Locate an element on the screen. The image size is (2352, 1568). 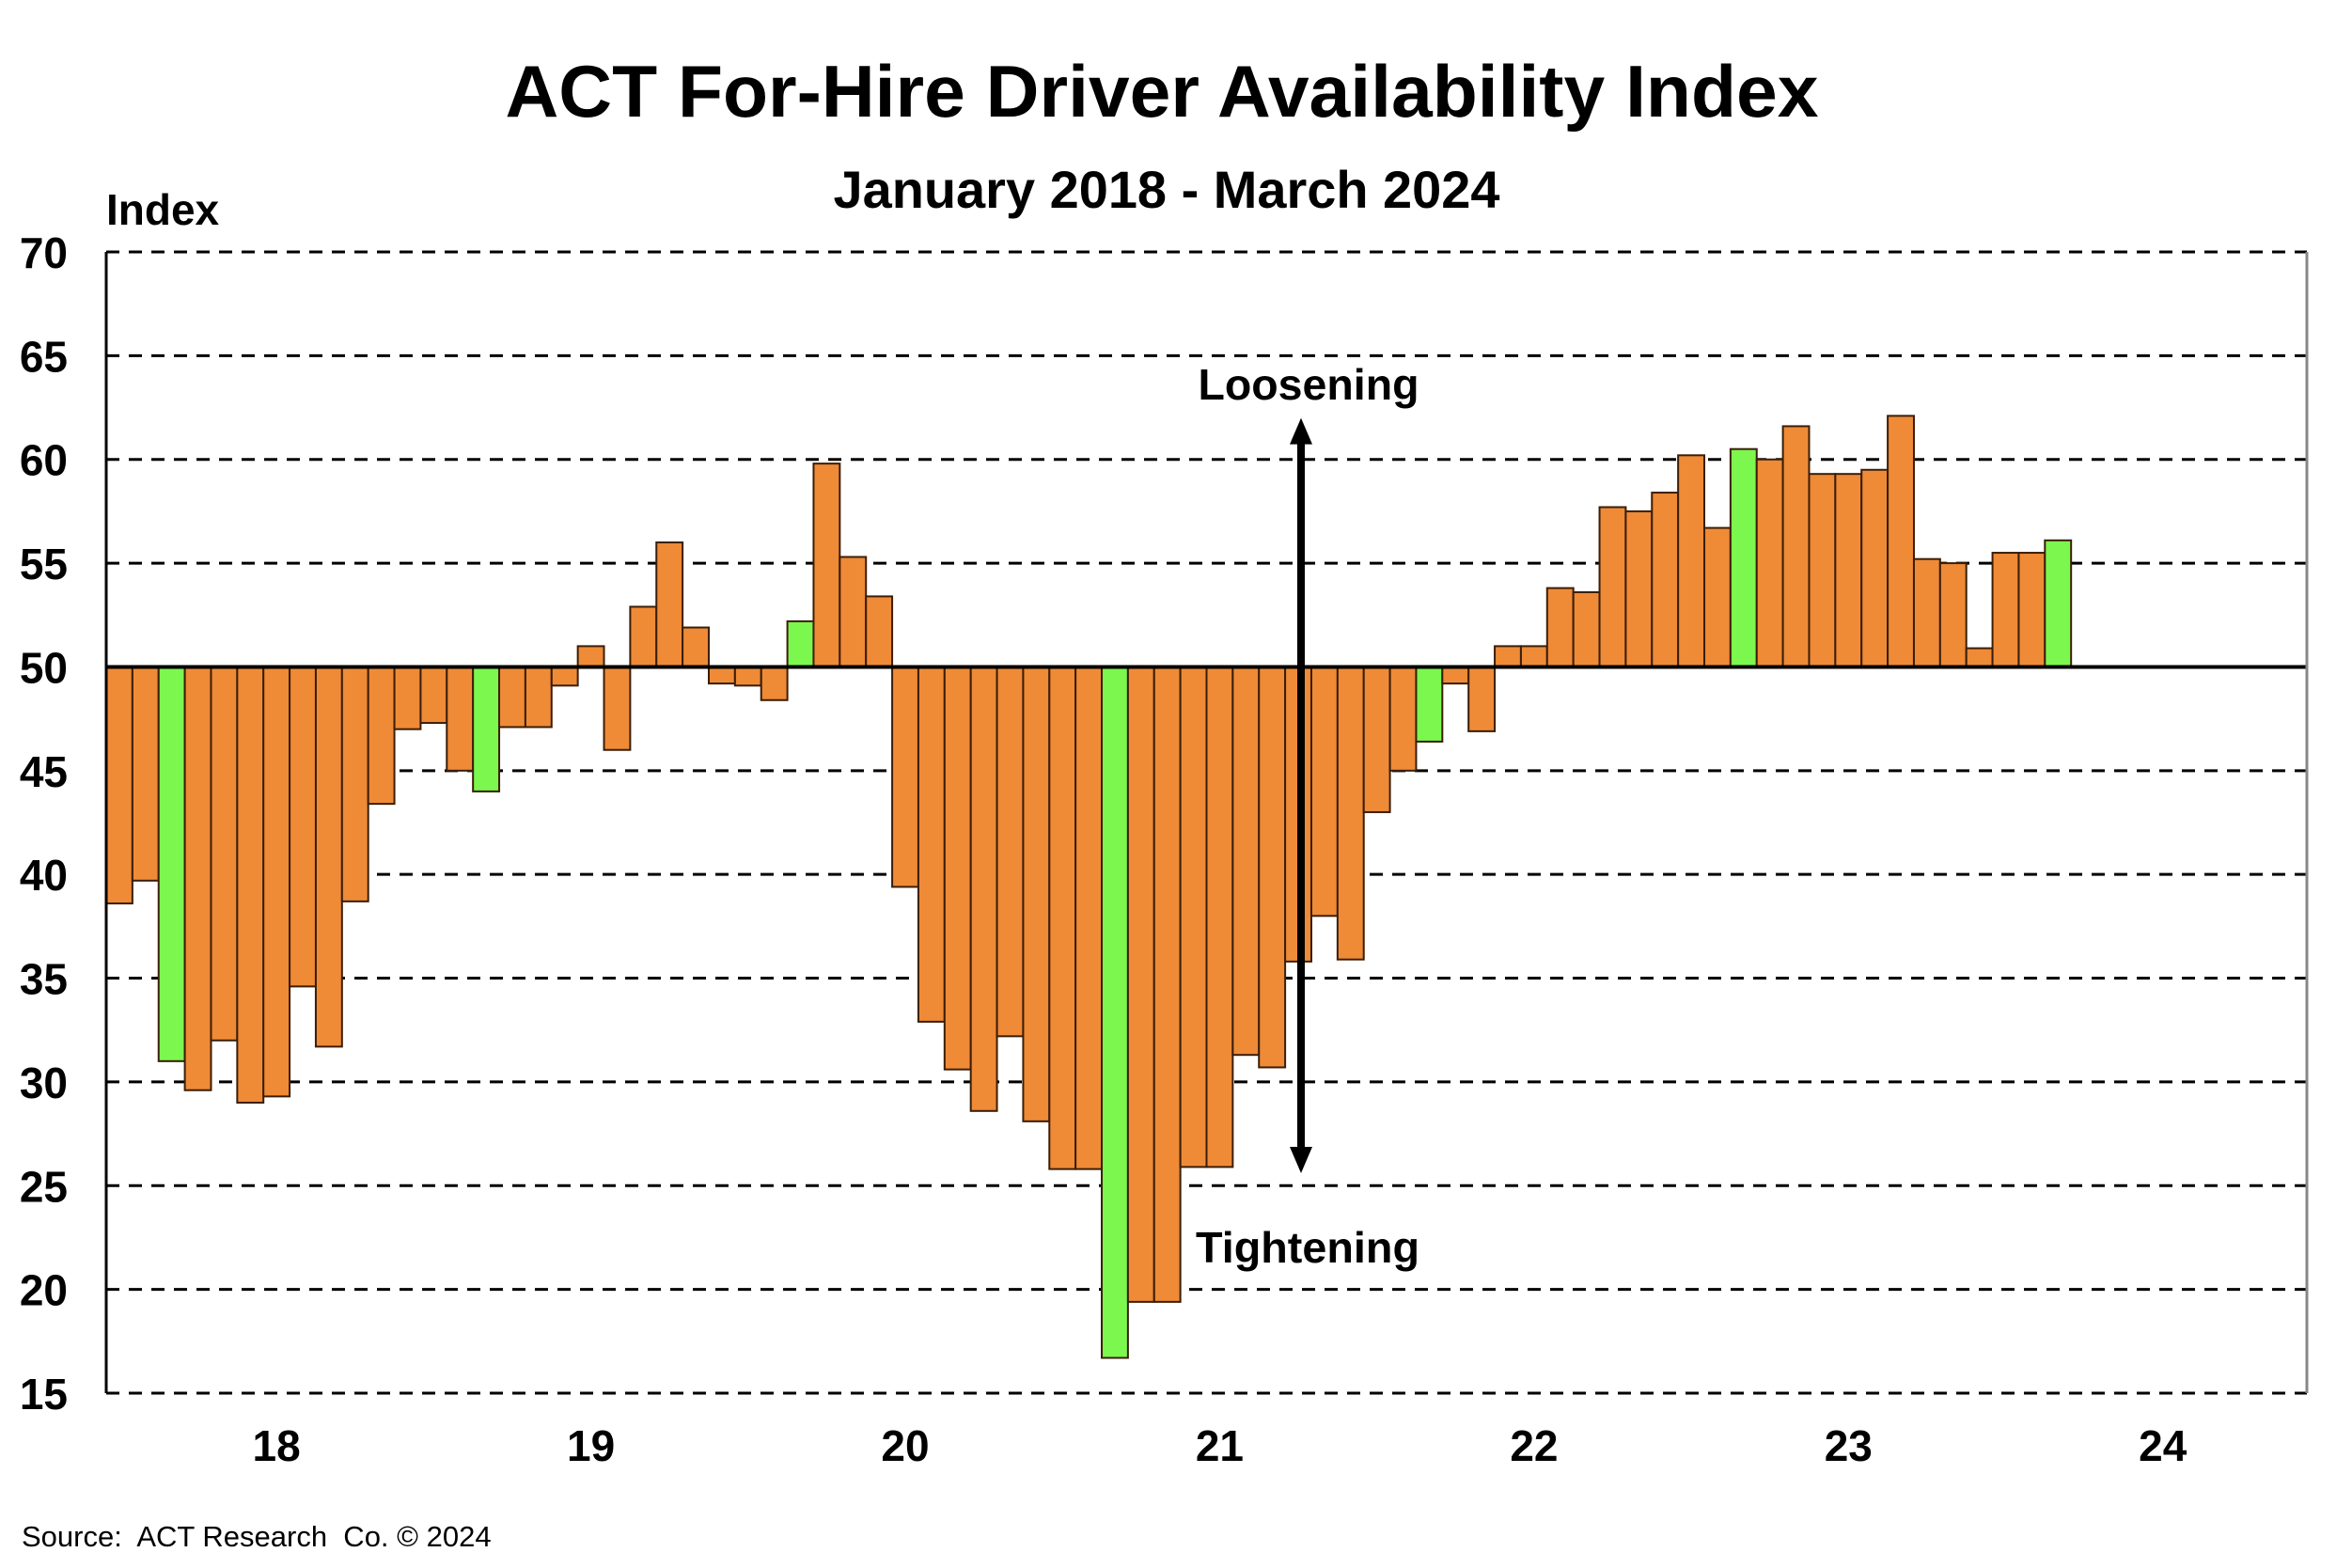
x-tick-label: 21 is located at coordinates (1220, 1445).